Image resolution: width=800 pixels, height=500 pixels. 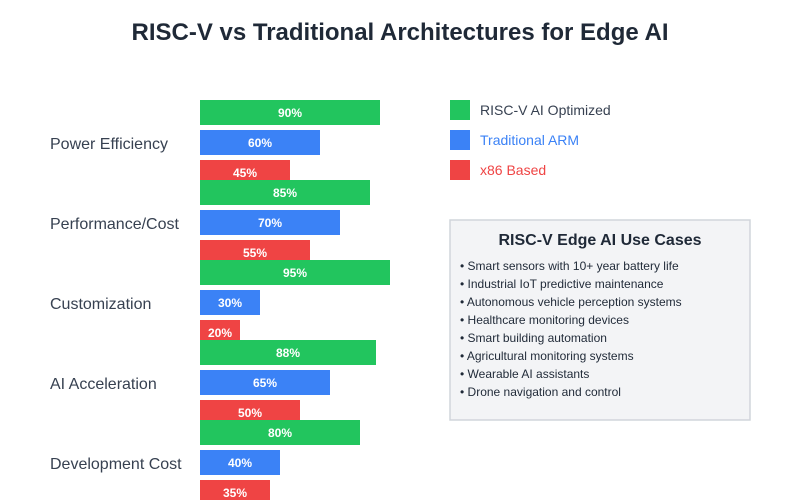 I want to click on legend-swatch-risc-v-ai-optimized, so click(x=460, y=110).